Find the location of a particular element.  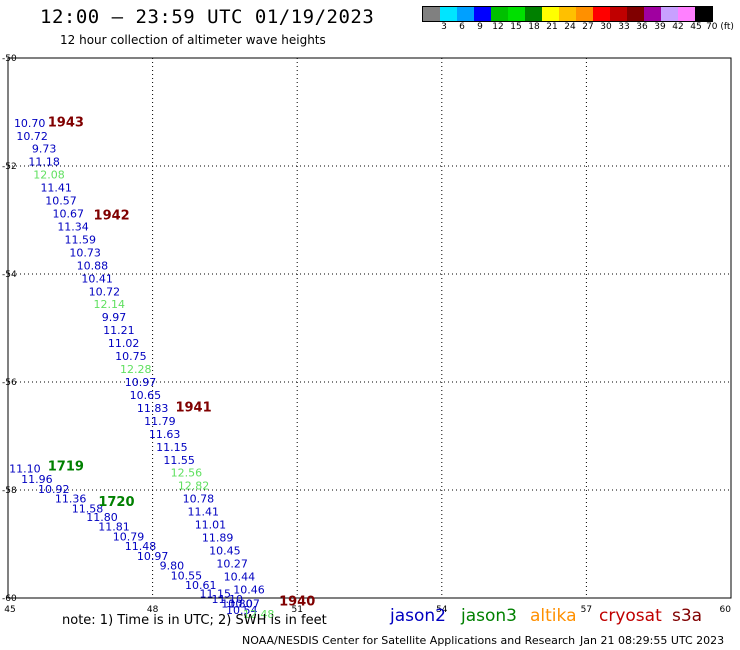

y-tick-label: -50 is located at coordinates (9, 59).